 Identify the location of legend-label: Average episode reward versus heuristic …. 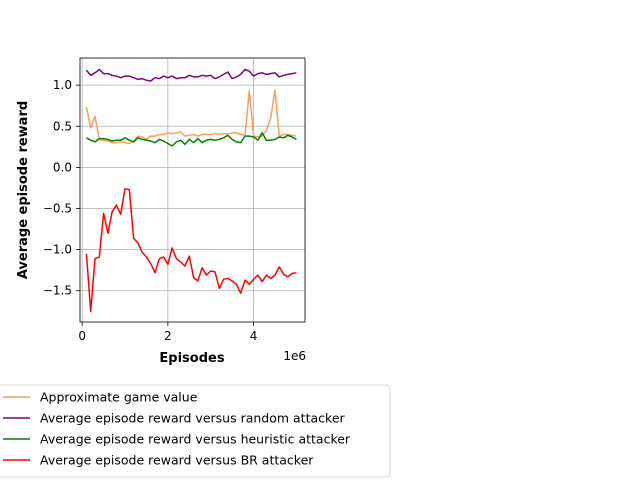
(195, 439).